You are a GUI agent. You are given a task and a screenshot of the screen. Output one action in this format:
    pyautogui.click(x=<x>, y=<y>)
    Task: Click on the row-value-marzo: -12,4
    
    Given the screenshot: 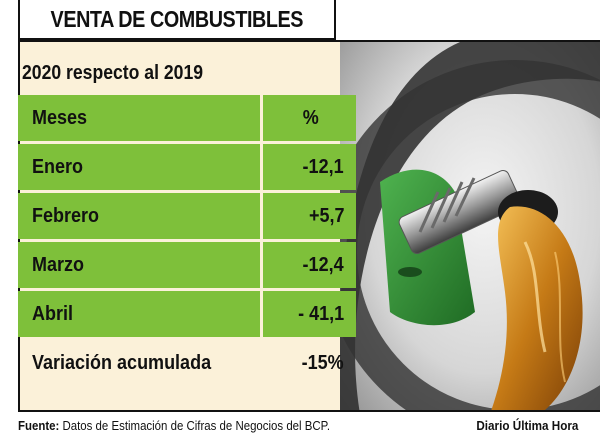 What is the action you would take?
    pyautogui.click(x=323, y=264)
    